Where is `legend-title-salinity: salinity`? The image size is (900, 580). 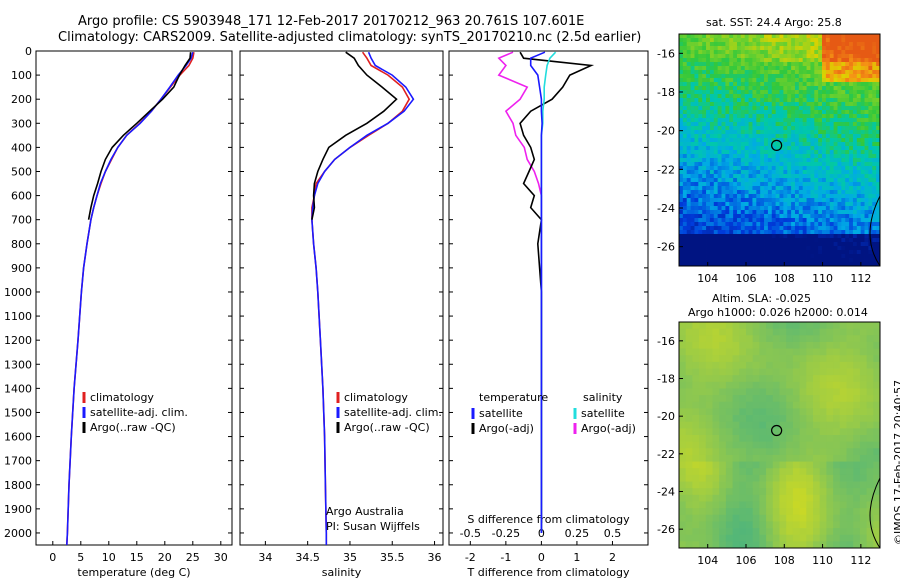 legend-title-salinity: salinity is located at coordinates (603, 397).